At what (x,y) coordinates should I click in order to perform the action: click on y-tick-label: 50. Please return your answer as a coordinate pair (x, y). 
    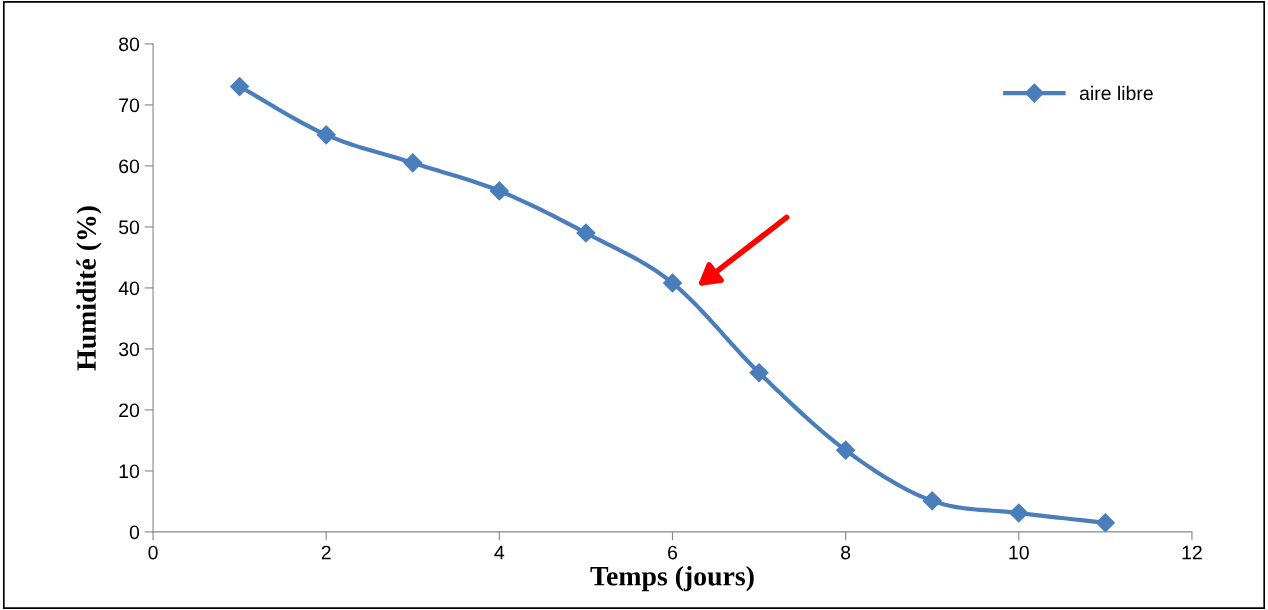
    Looking at the image, I should click on (129, 227).